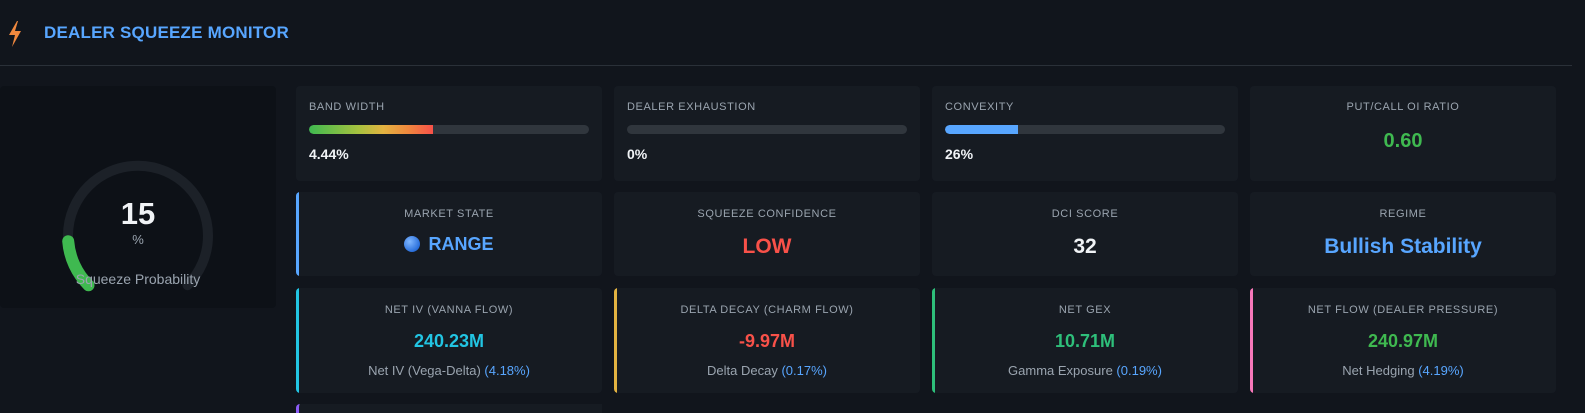 The width and height of the screenshot is (1585, 413). What do you see at coordinates (767, 234) in the screenshot?
I see `squeeze-confidence-card: SQUEEZE CONFIDENCE LOW` at bounding box center [767, 234].